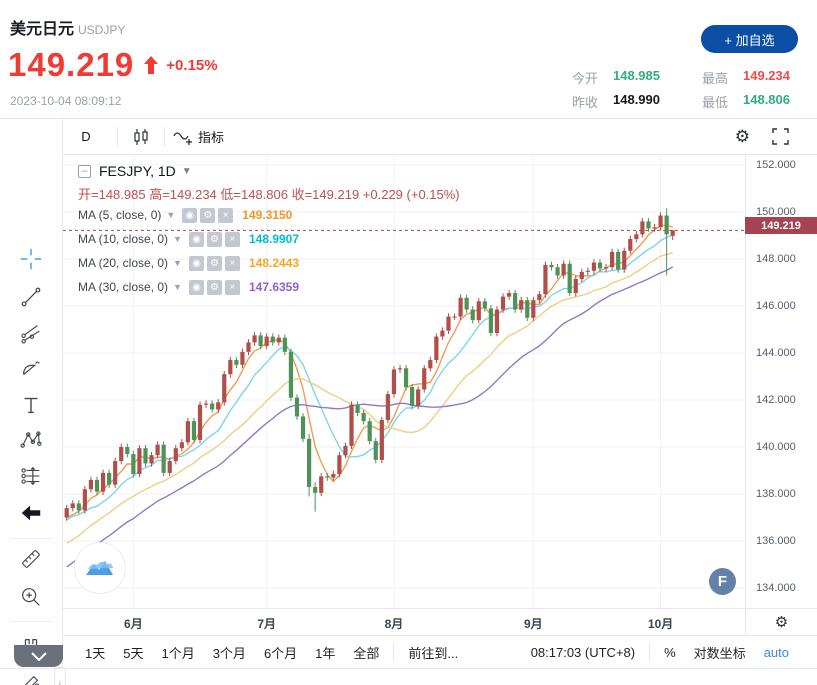 This screenshot has width=817, height=685. I want to click on stat-open-label: 今开, so click(585, 78).